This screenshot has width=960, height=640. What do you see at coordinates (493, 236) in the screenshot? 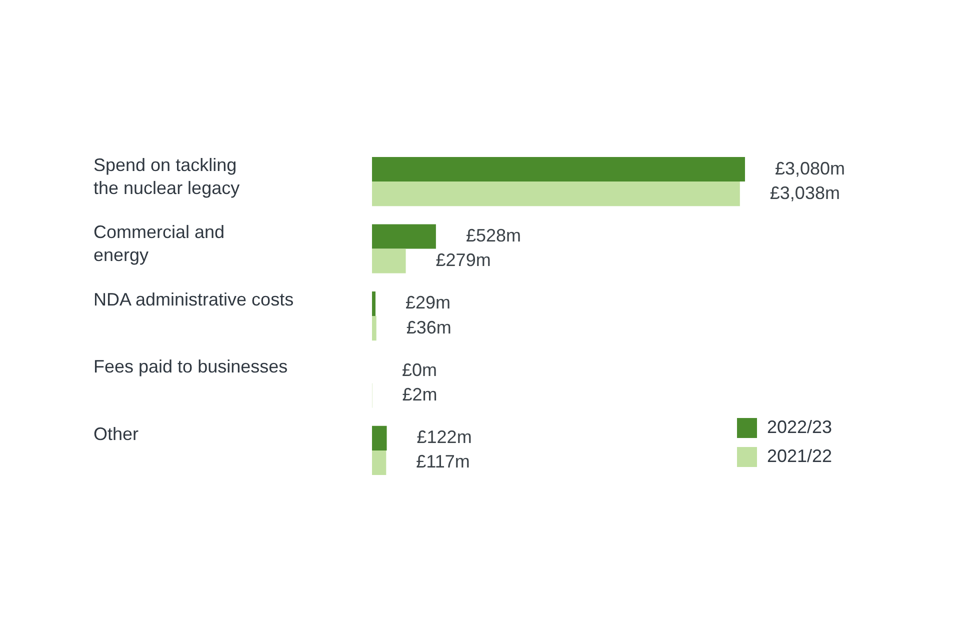
I see `data-label: £528m` at bounding box center [493, 236].